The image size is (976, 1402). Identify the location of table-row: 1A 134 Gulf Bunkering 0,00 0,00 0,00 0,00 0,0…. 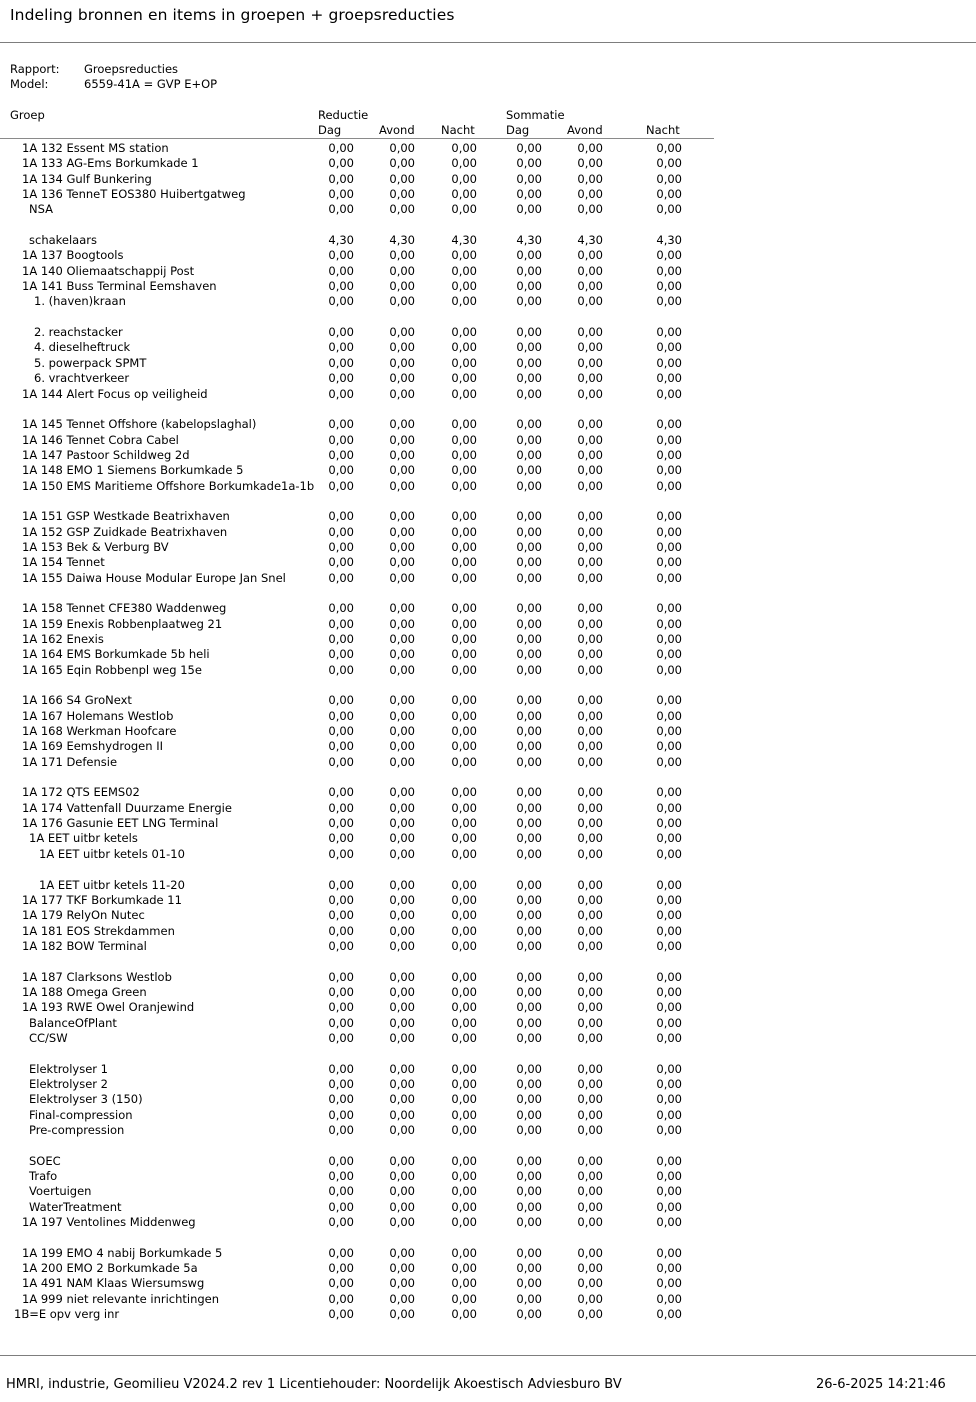
(488, 179).